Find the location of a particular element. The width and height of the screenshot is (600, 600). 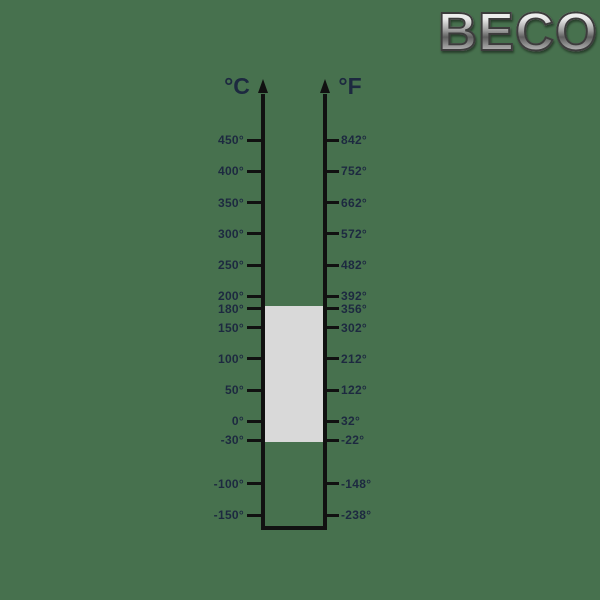

fahrenheit-tick-label: 122° is located at coordinates (354, 390).